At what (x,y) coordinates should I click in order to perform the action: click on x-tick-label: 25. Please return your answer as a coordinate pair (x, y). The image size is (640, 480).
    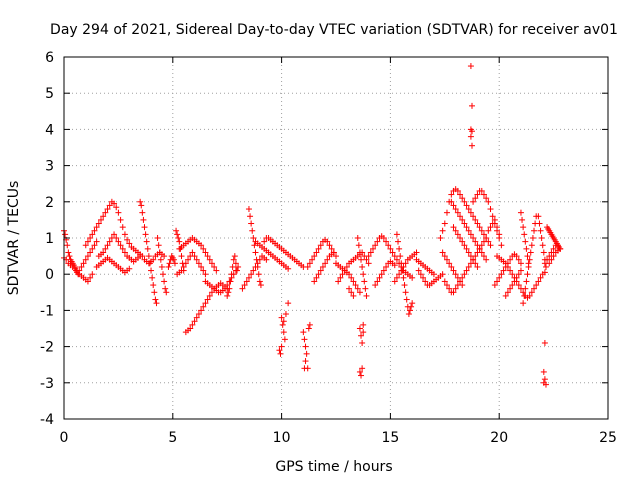
    Looking at the image, I should click on (608, 438).